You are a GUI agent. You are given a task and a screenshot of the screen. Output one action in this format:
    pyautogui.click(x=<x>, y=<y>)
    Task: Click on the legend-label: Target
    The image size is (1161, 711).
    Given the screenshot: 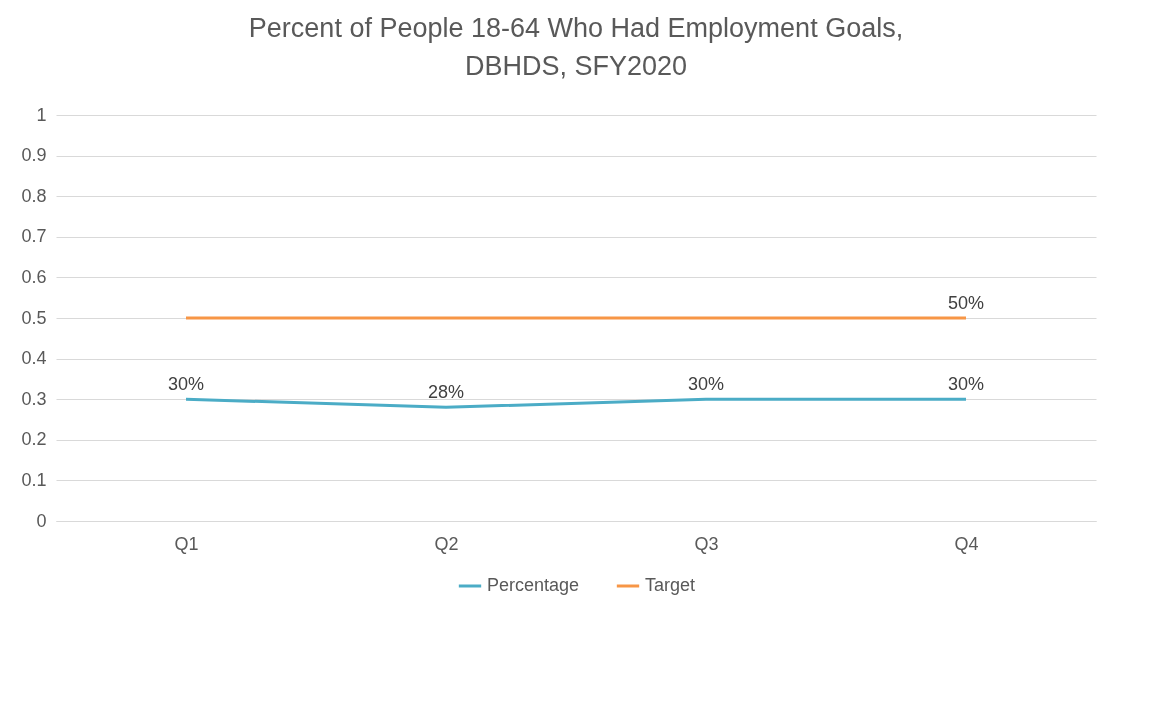 What is the action you would take?
    pyautogui.click(x=670, y=585)
    